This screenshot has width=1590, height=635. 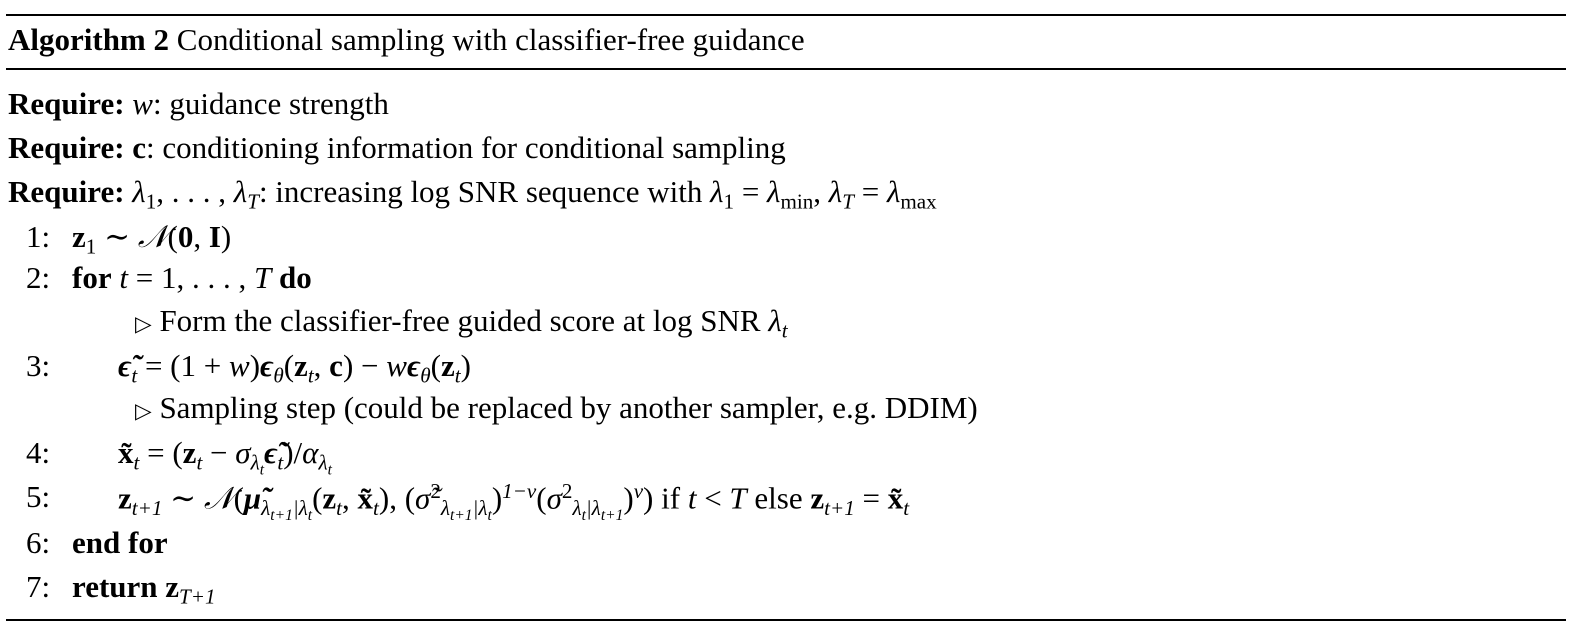 I want to click on line-content: for t = 1, . . . , T do, so click(x=192, y=277).